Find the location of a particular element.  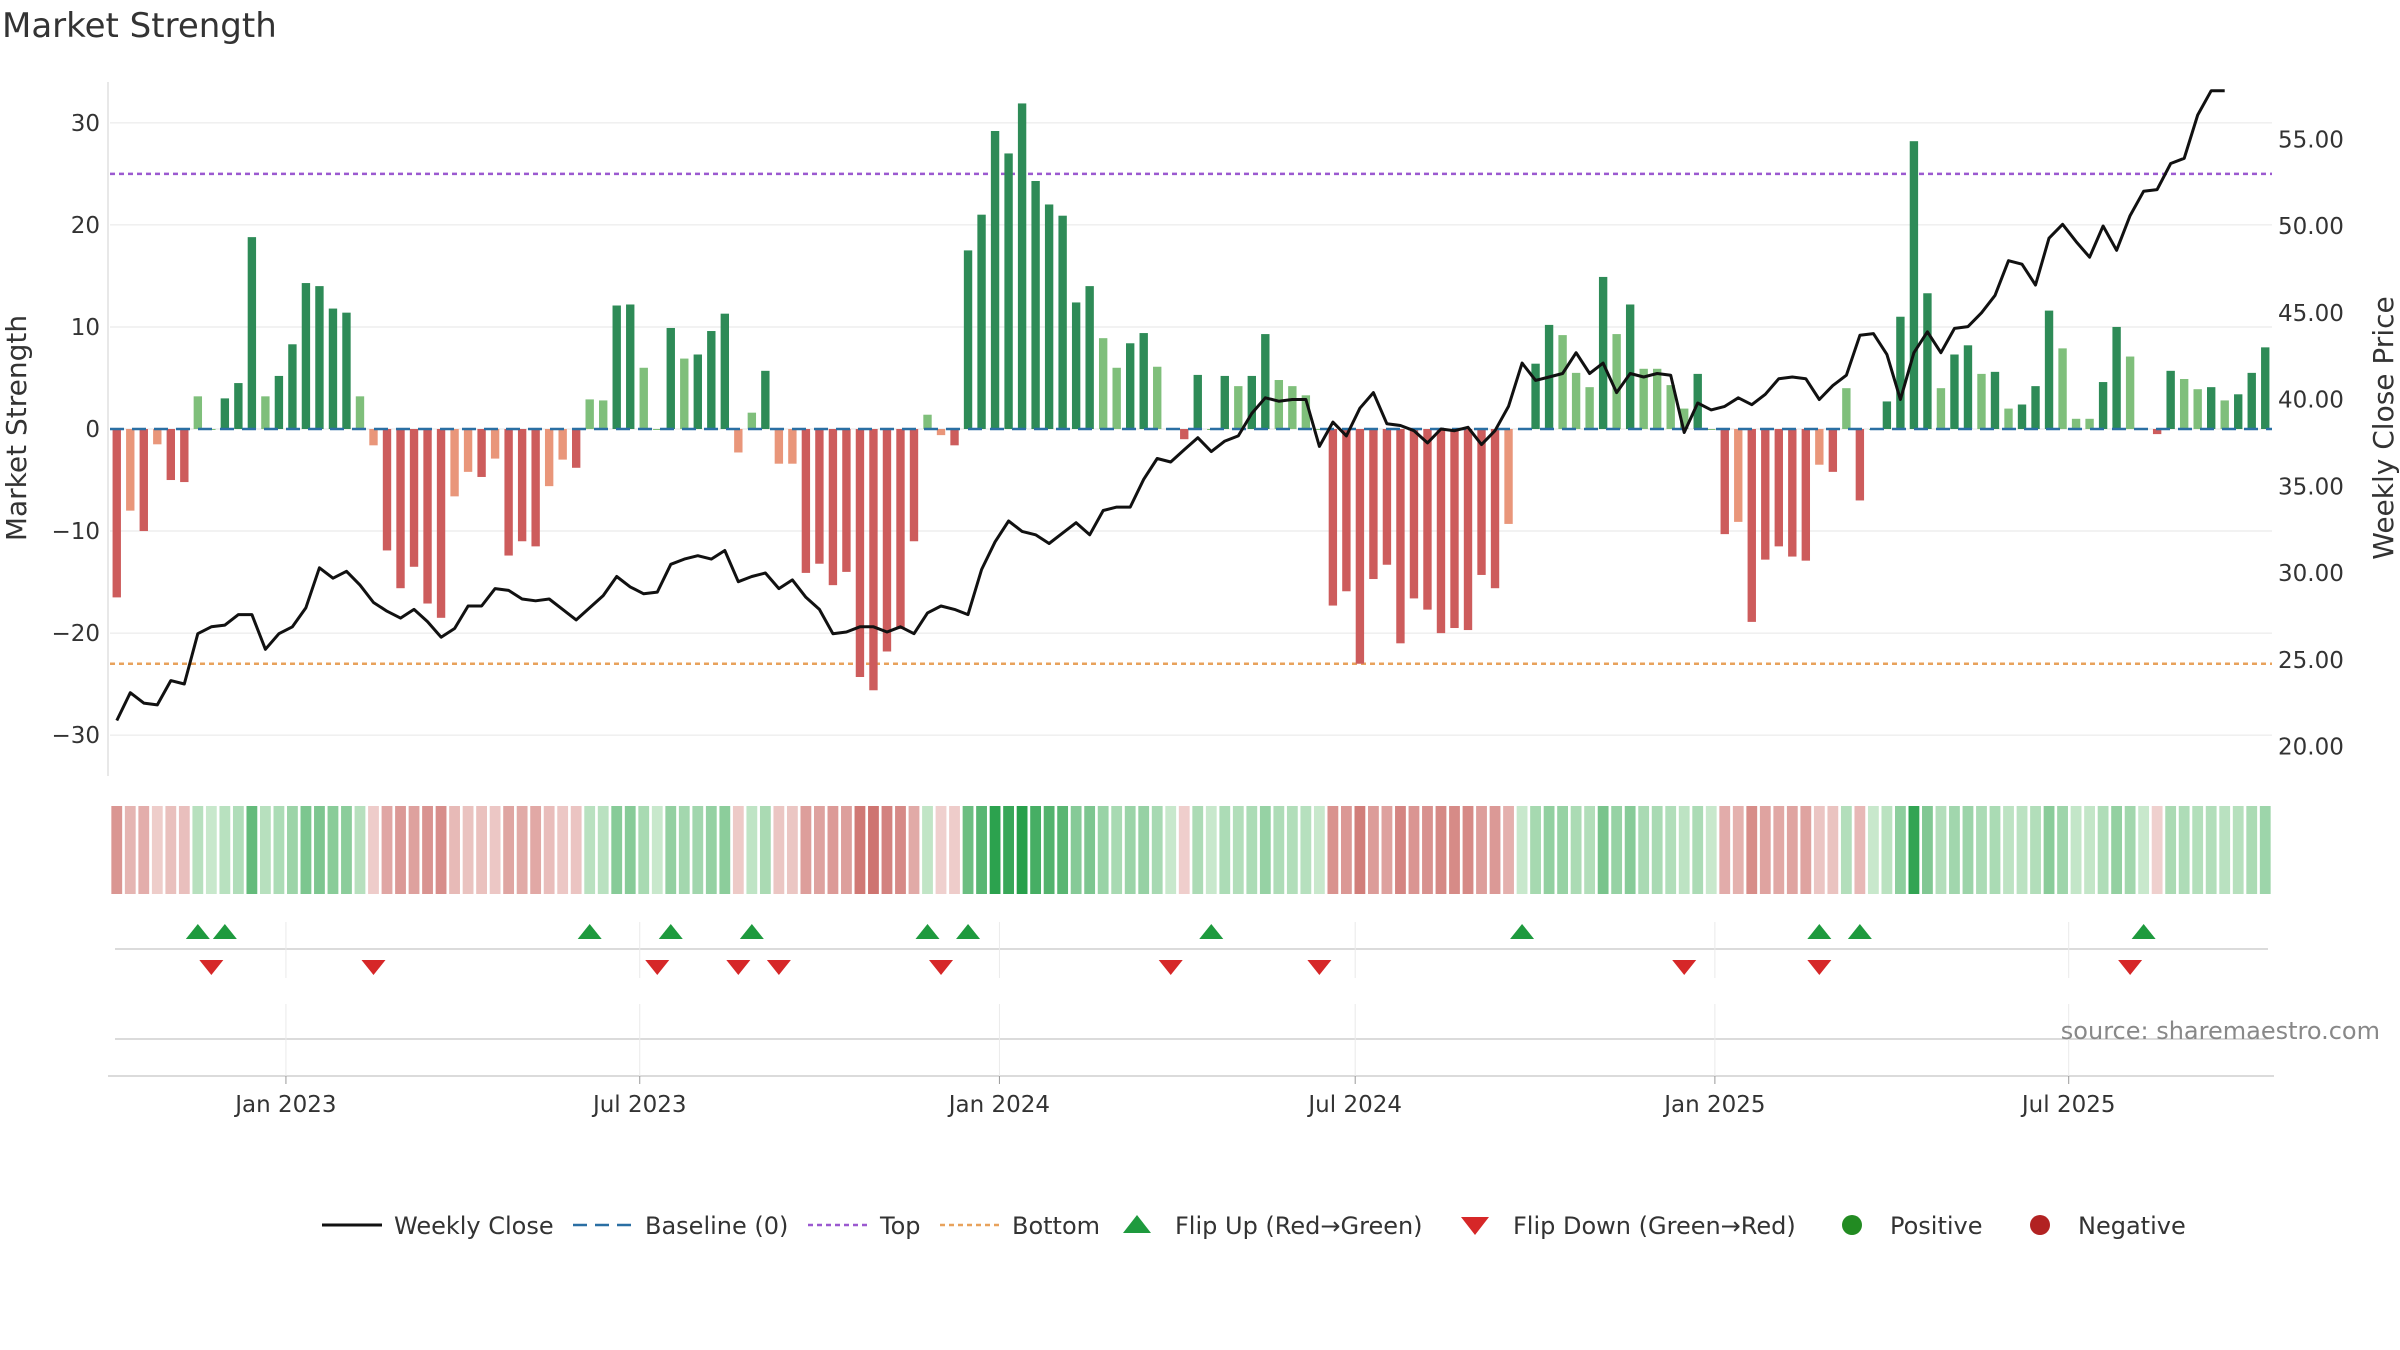

right-tick-label: 40.00 is located at coordinates (2311, 401).